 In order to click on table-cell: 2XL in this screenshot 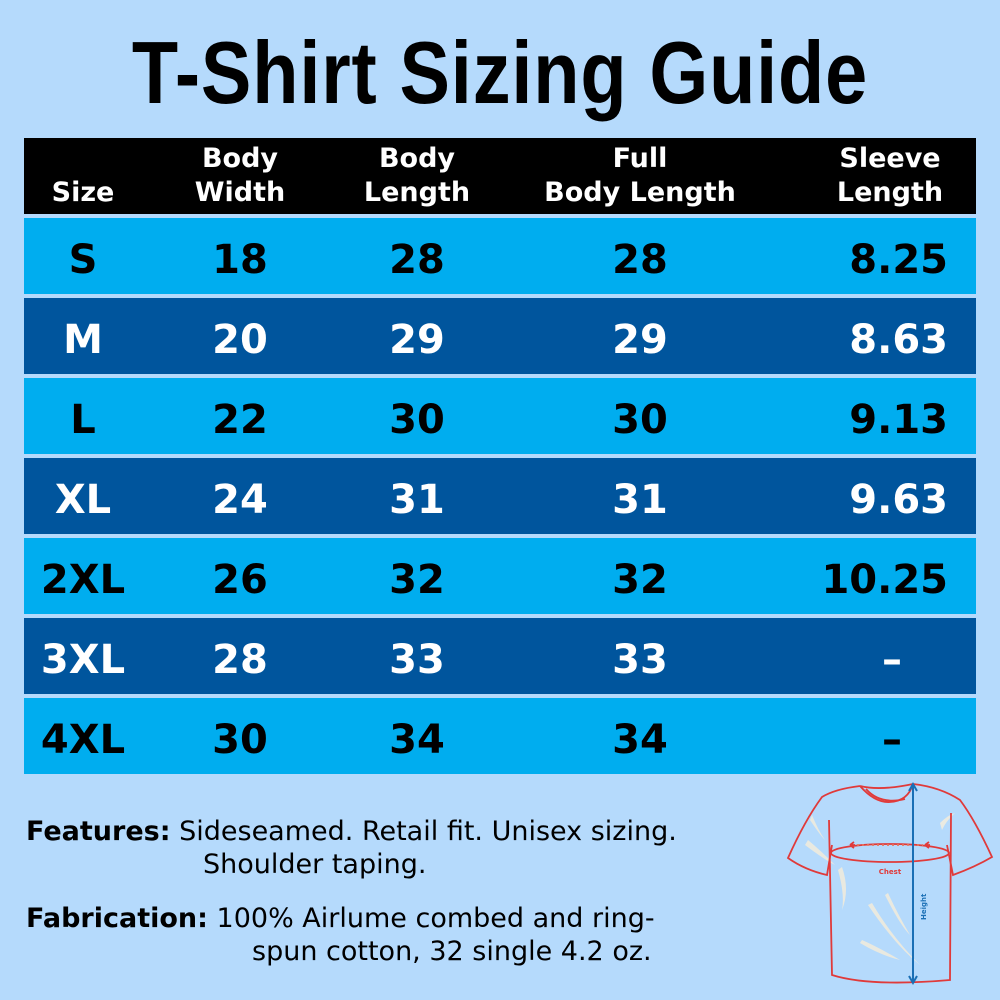, I will do `click(83, 580)`.